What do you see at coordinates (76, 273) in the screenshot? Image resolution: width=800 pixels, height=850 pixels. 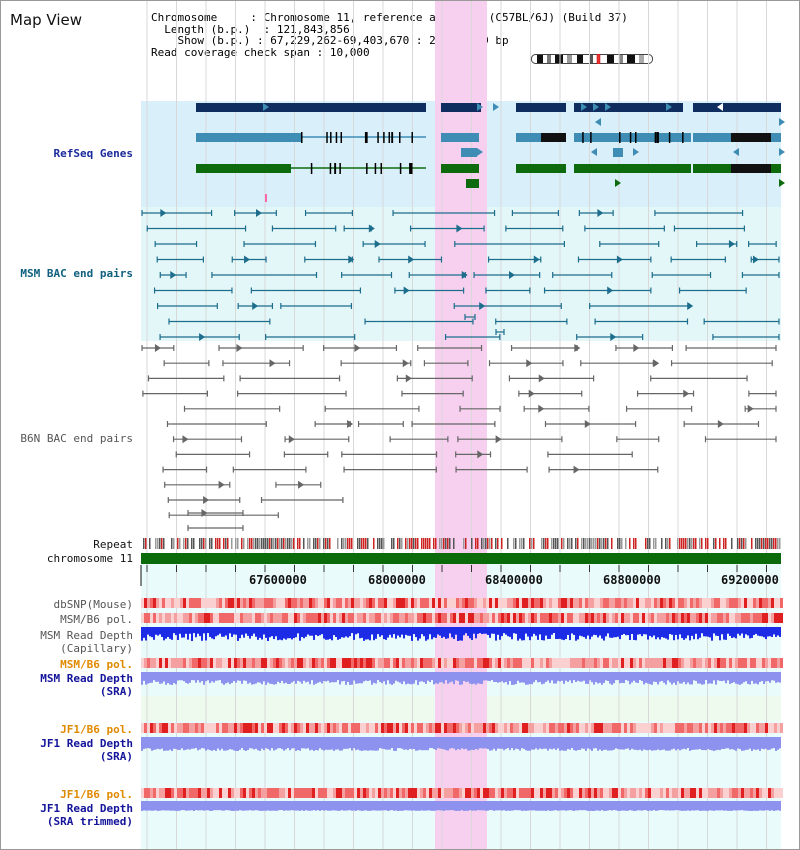 I see `track-label-msm-bac: MSM BAC end pairs` at bounding box center [76, 273].